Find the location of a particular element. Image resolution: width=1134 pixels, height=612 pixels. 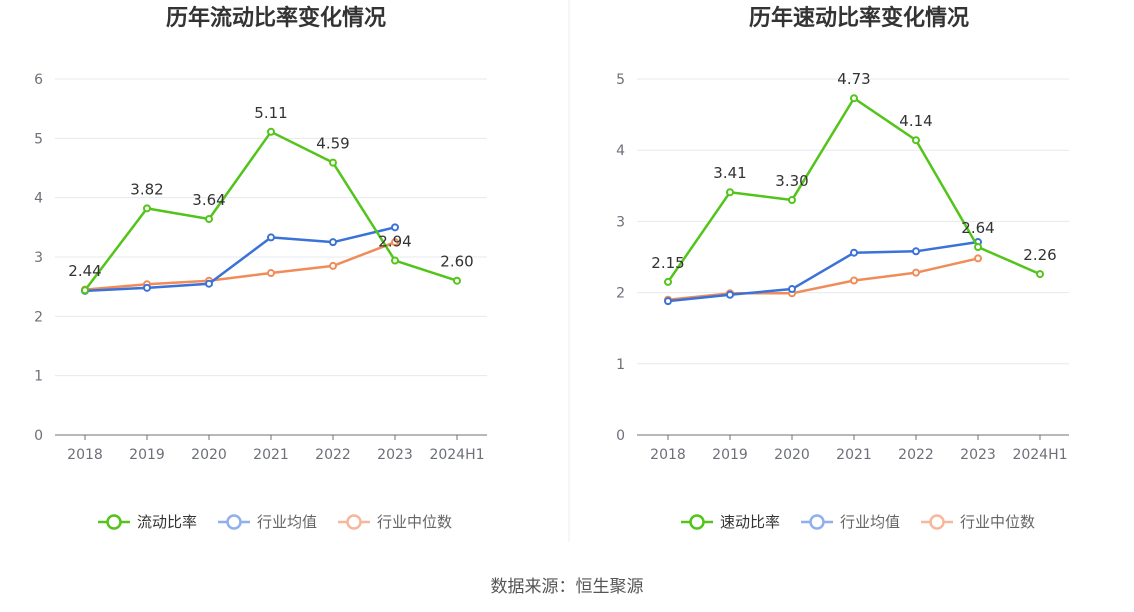

y-tick-label: 6 is located at coordinates (38, 80).